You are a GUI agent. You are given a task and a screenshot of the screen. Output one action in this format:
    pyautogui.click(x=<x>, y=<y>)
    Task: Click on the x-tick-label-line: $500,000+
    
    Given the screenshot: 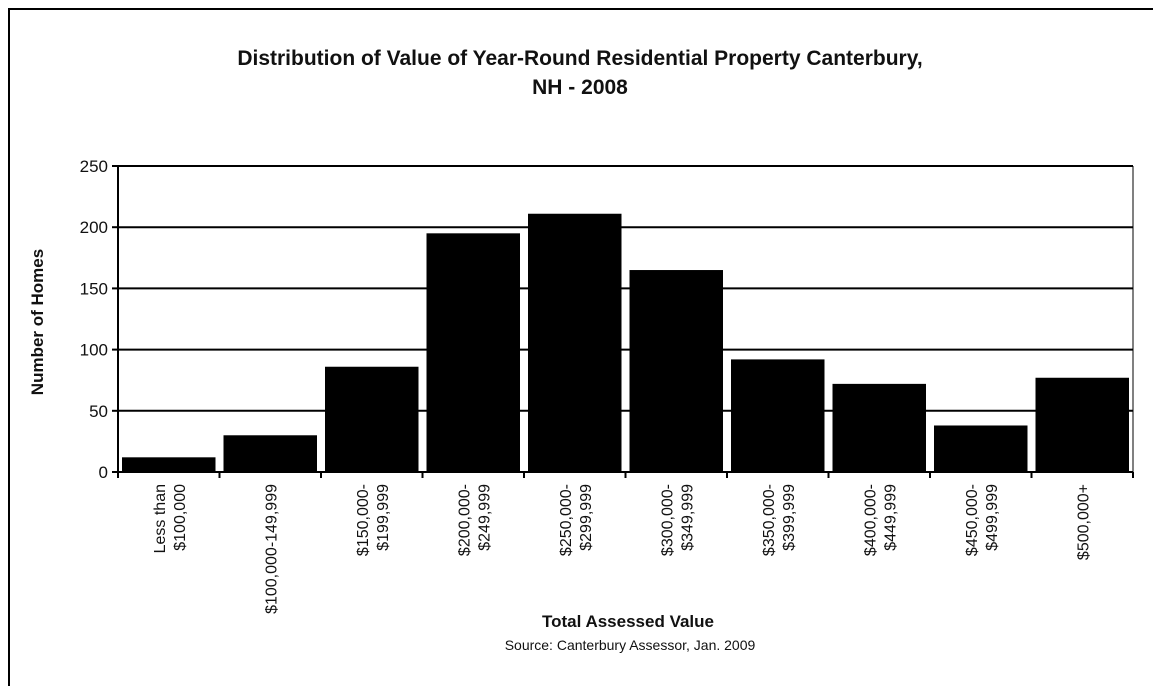 What is the action you would take?
    pyautogui.click(x=1083, y=522)
    